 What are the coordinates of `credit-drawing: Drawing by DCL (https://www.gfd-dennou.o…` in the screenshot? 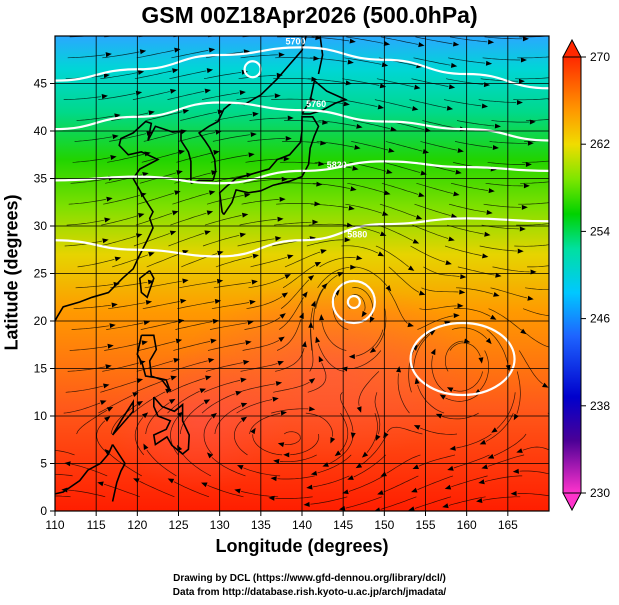 It's located at (309, 578).